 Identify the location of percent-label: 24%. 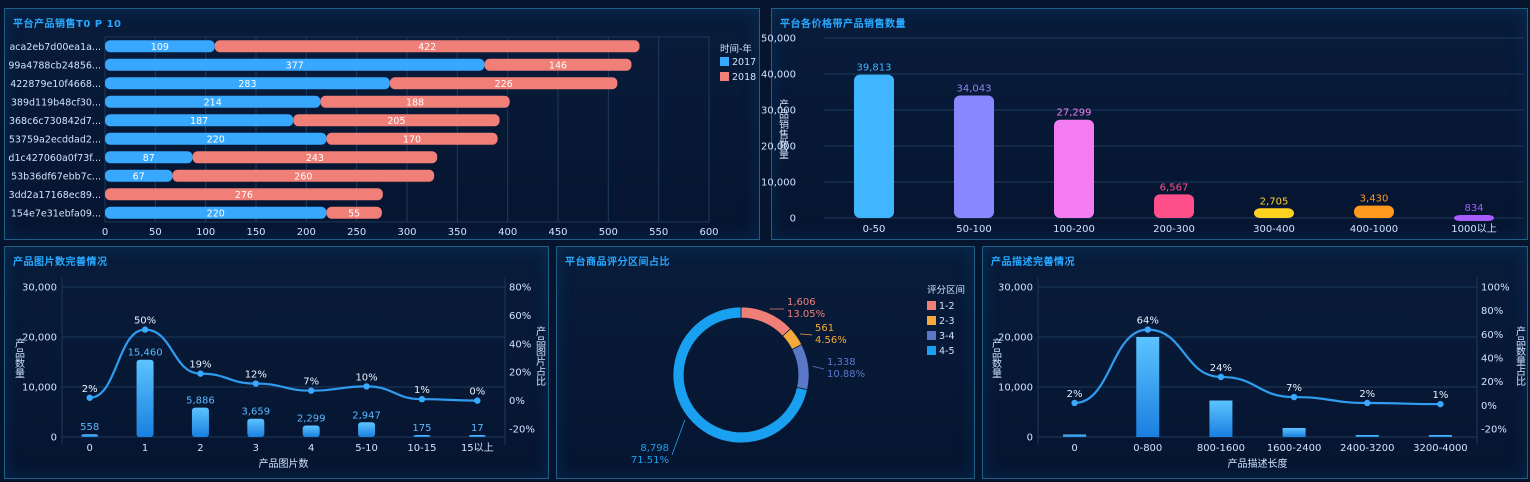
(1221, 368).